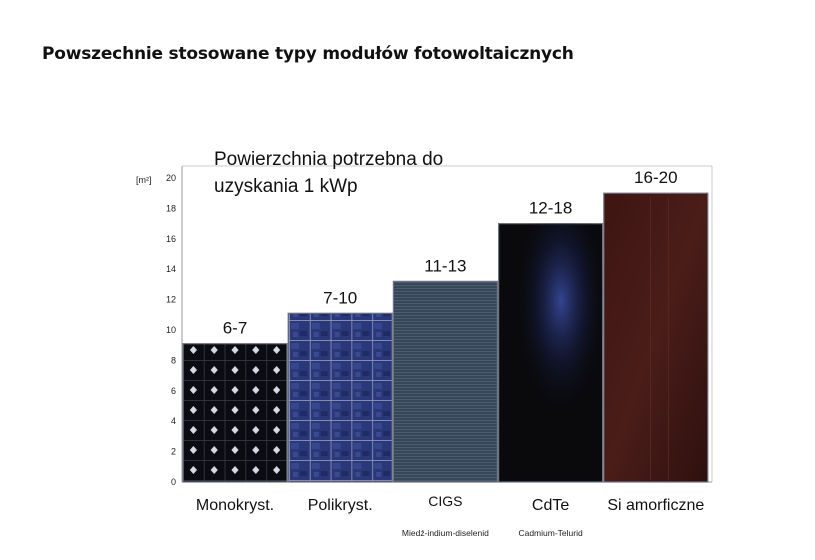 The height and width of the screenshot is (560, 815). Describe the element at coordinates (340, 397) in the screenshot. I see `bar-polikryst` at that location.